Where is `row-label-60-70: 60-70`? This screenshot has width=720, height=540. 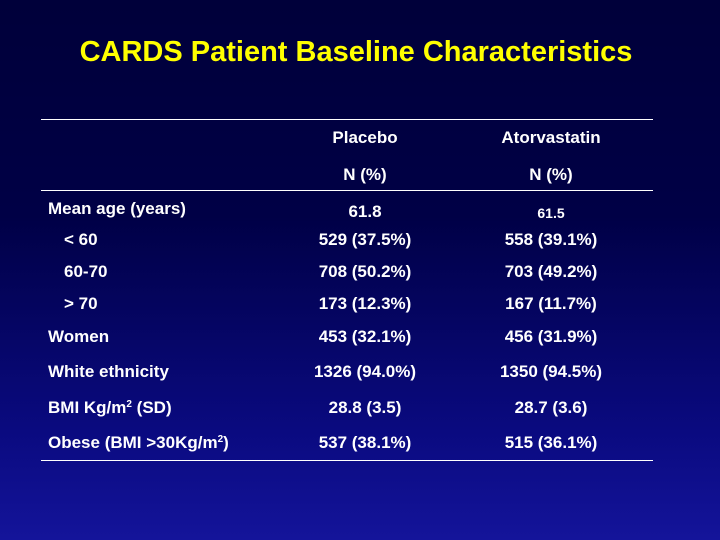 row-label-60-70: 60-70 is located at coordinates (86, 271).